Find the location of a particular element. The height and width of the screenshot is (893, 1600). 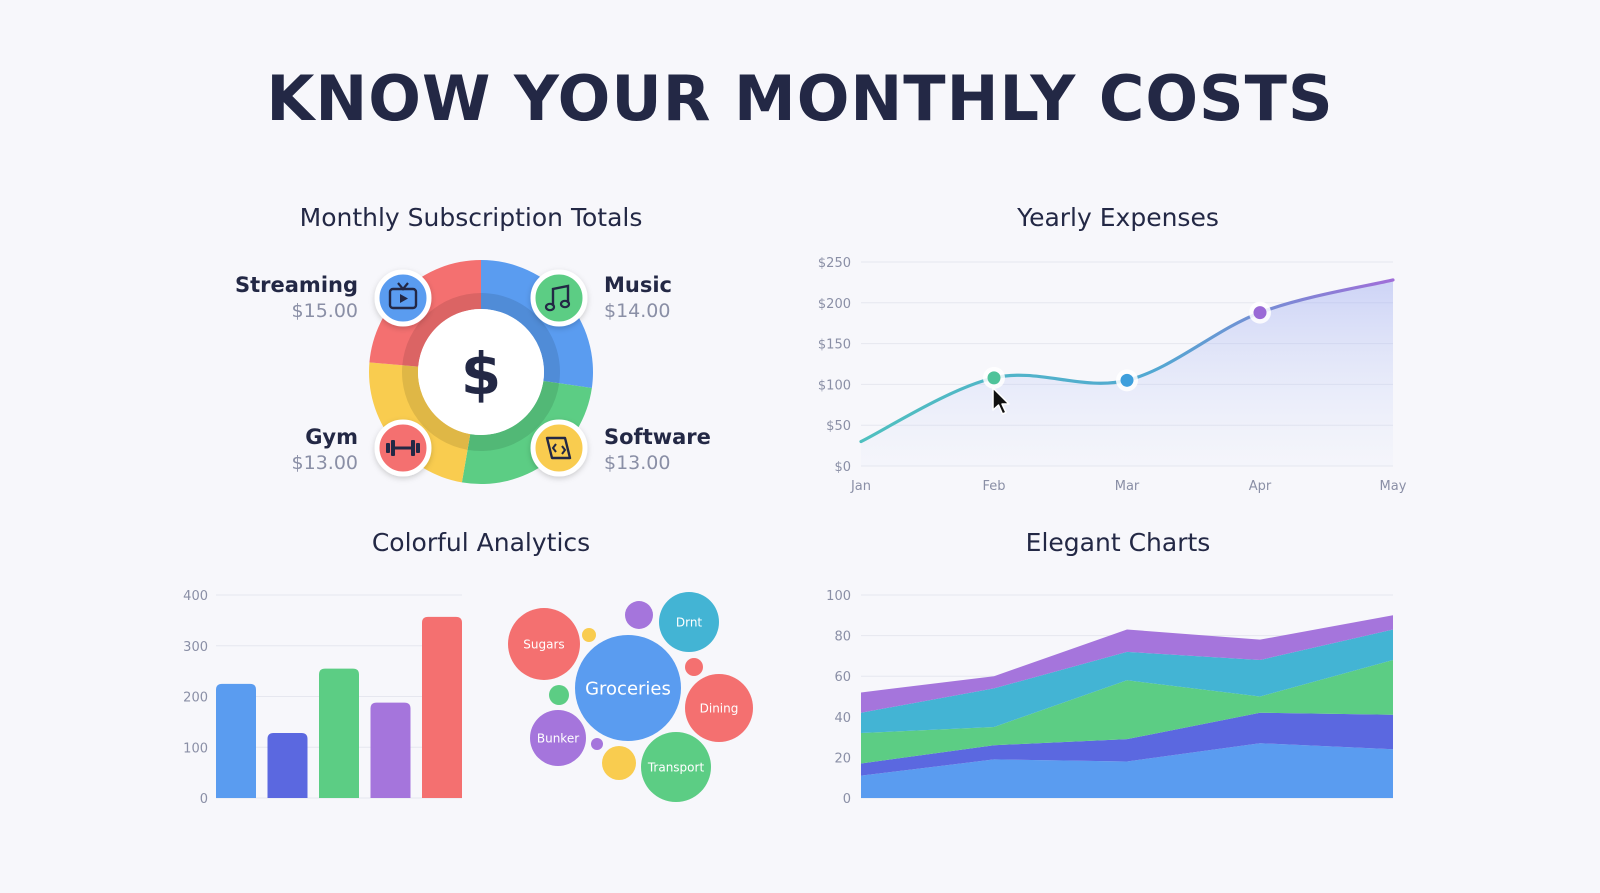

area-y-tick-label: 40 is located at coordinates (842, 718).